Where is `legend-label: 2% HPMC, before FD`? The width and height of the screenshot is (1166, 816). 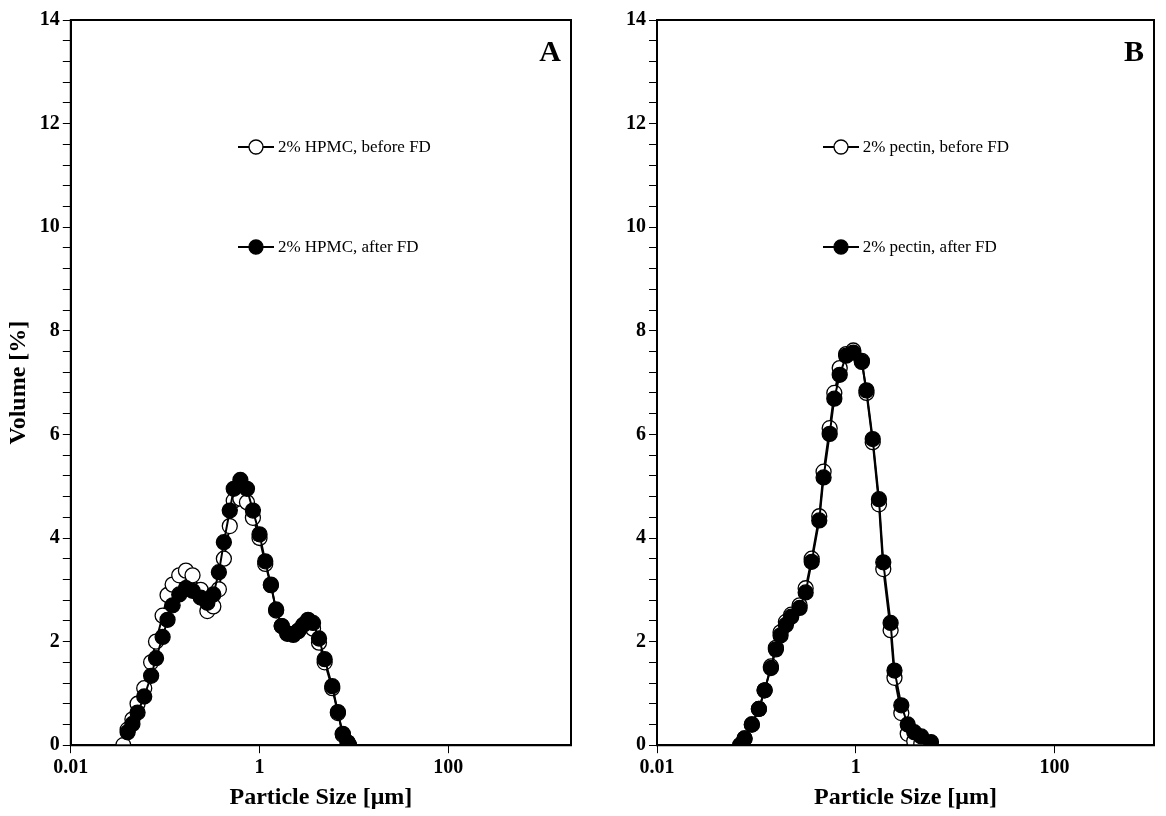 legend-label: 2% HPMC, before FD is located at coordinates (354, 147).